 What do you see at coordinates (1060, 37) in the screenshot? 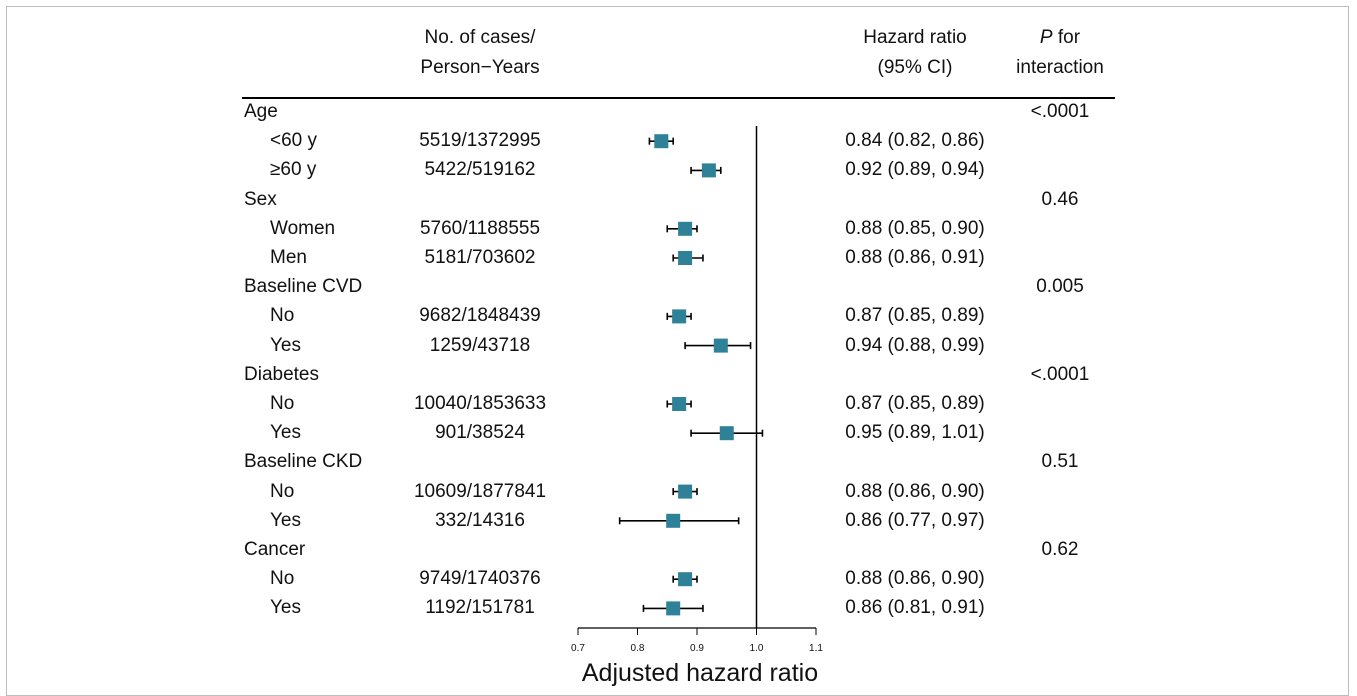
I see `p-header-line1: P for` at bounding box center [1060, 37].